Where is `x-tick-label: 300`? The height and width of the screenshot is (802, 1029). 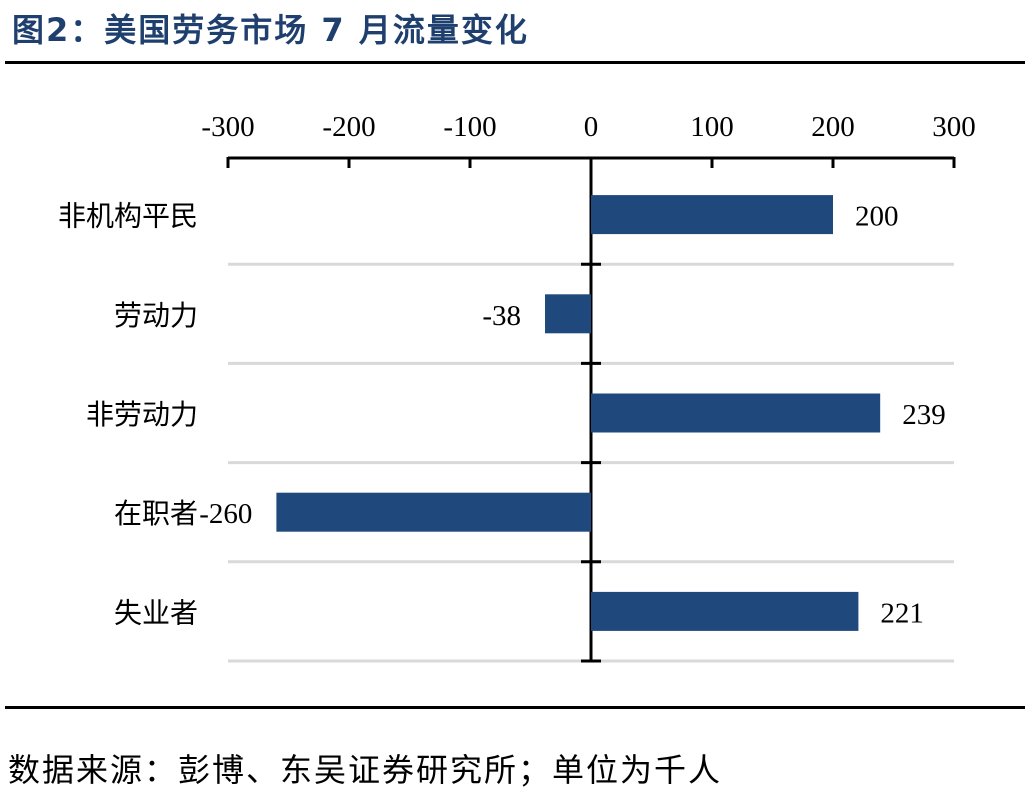
x-tick-label: 300 is located at coordinates (954, 127).